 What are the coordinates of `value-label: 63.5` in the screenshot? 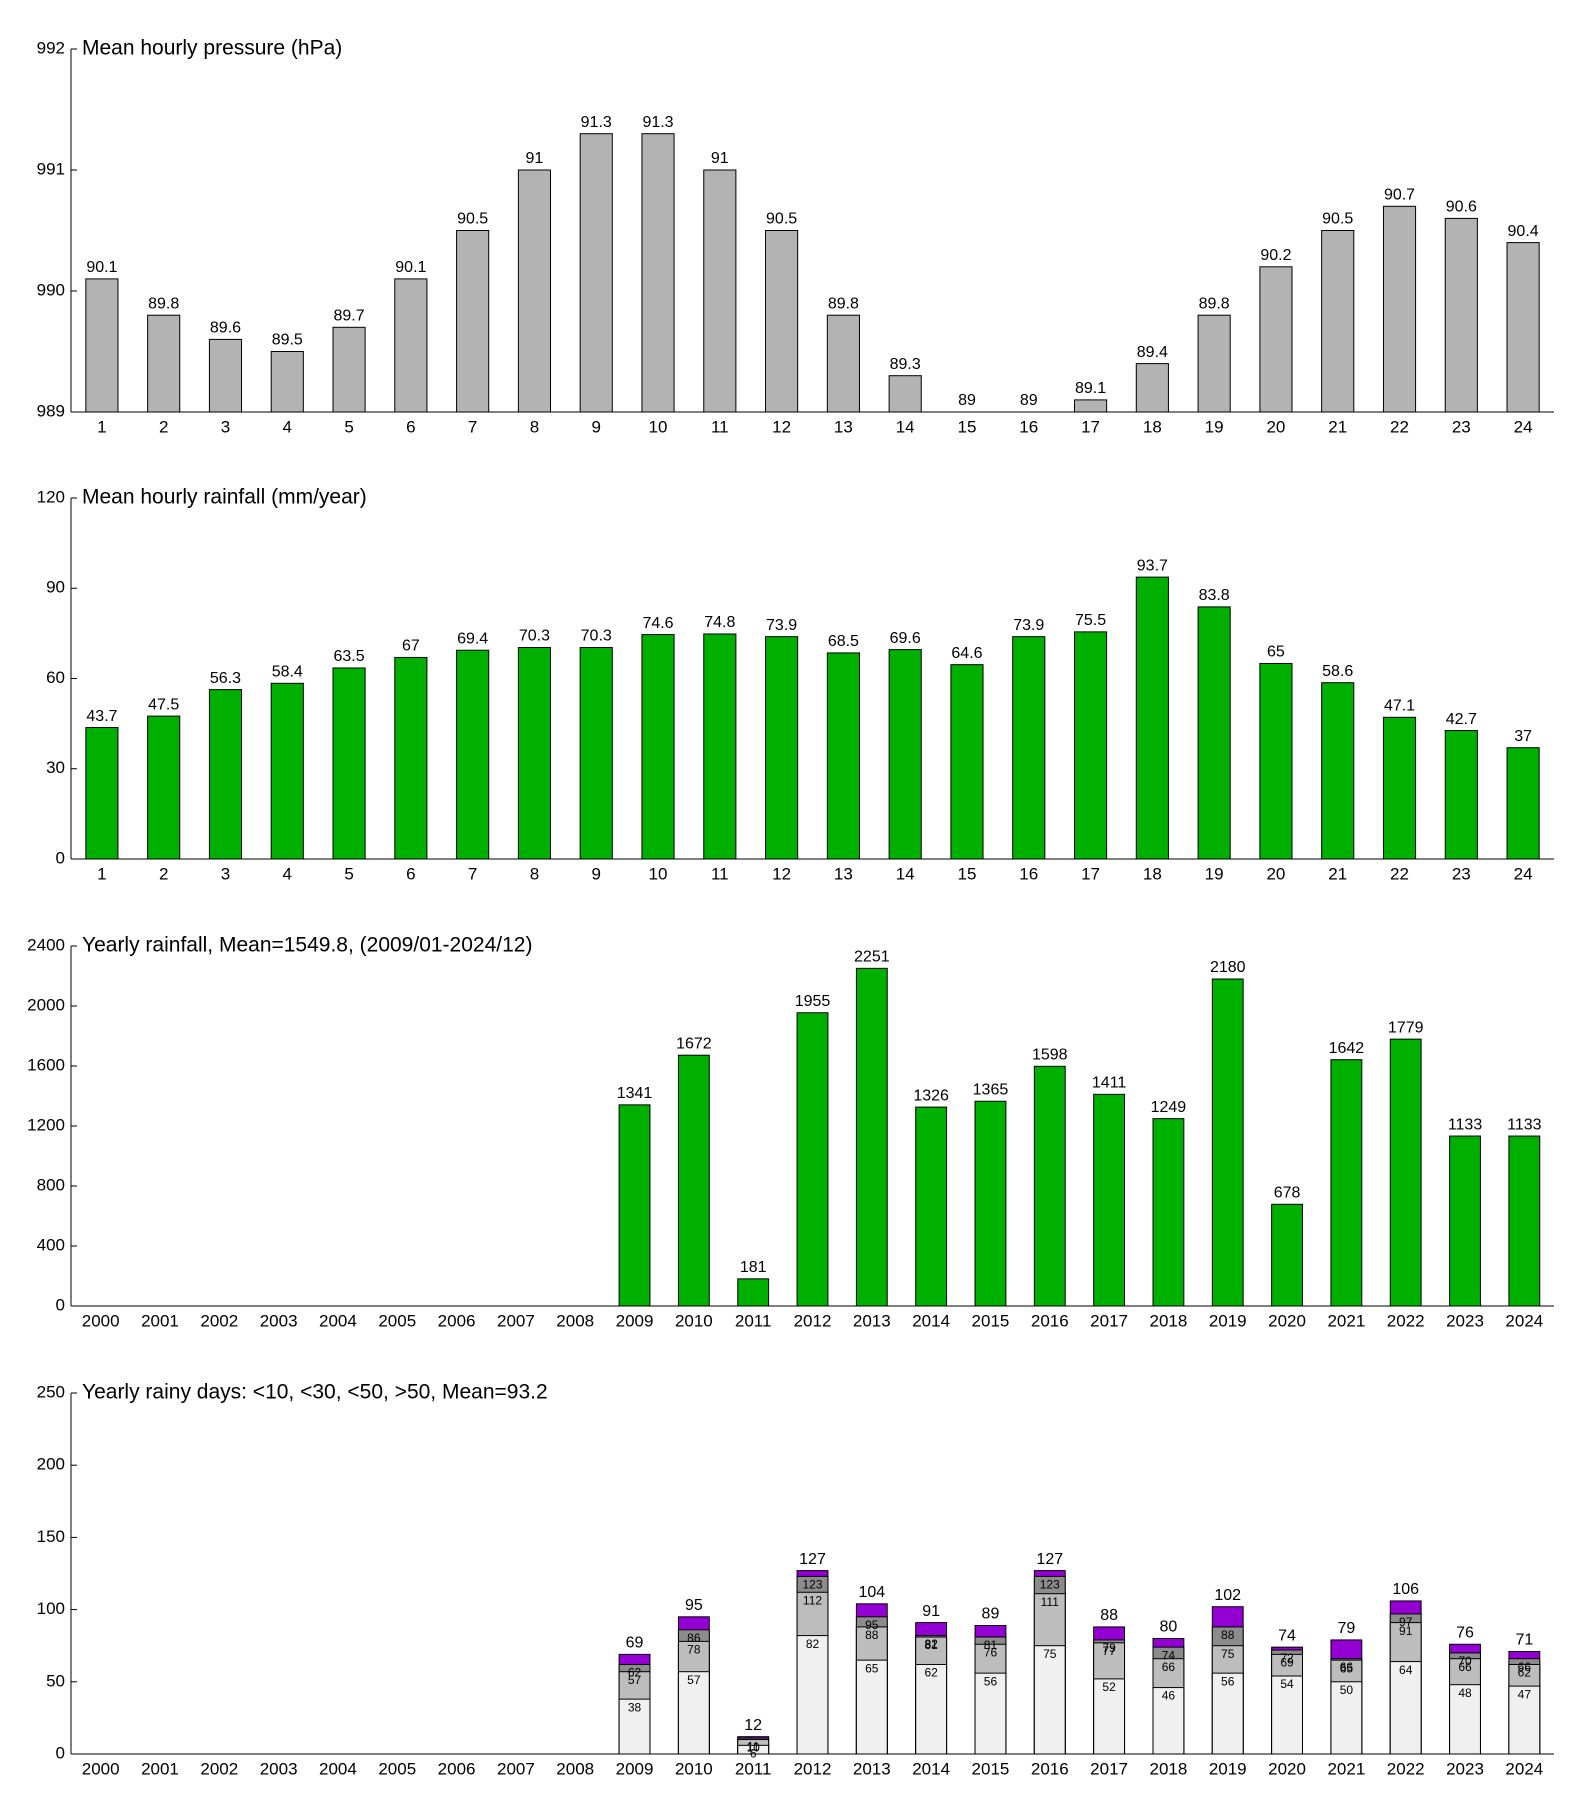 It's located at (348, 656).